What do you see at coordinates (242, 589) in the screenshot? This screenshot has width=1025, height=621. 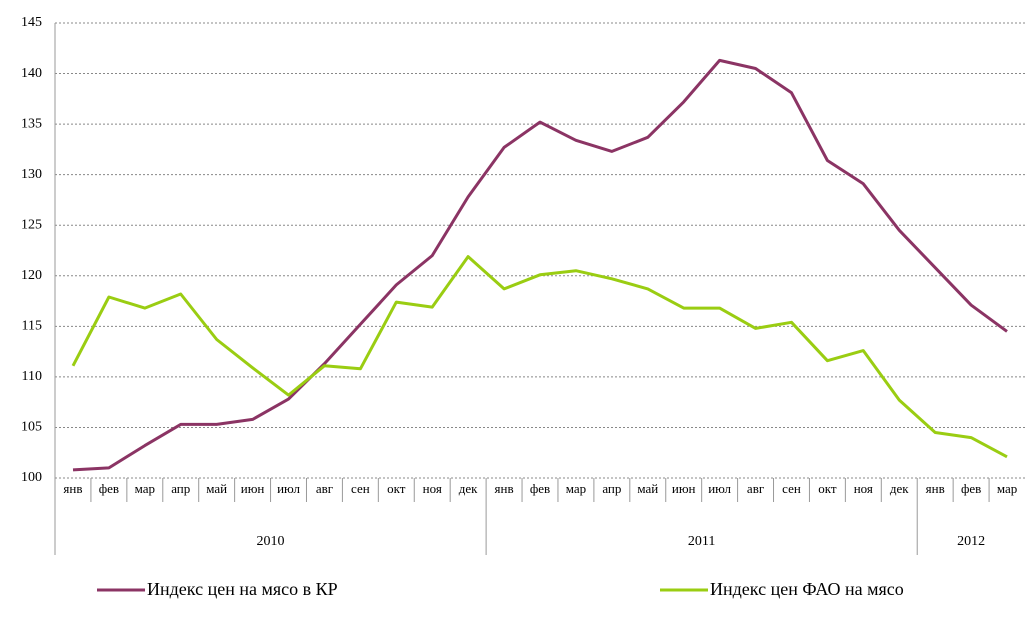 I see `legend-label: Индекс цен на мясо в КР` at bounding box center [242, 589].